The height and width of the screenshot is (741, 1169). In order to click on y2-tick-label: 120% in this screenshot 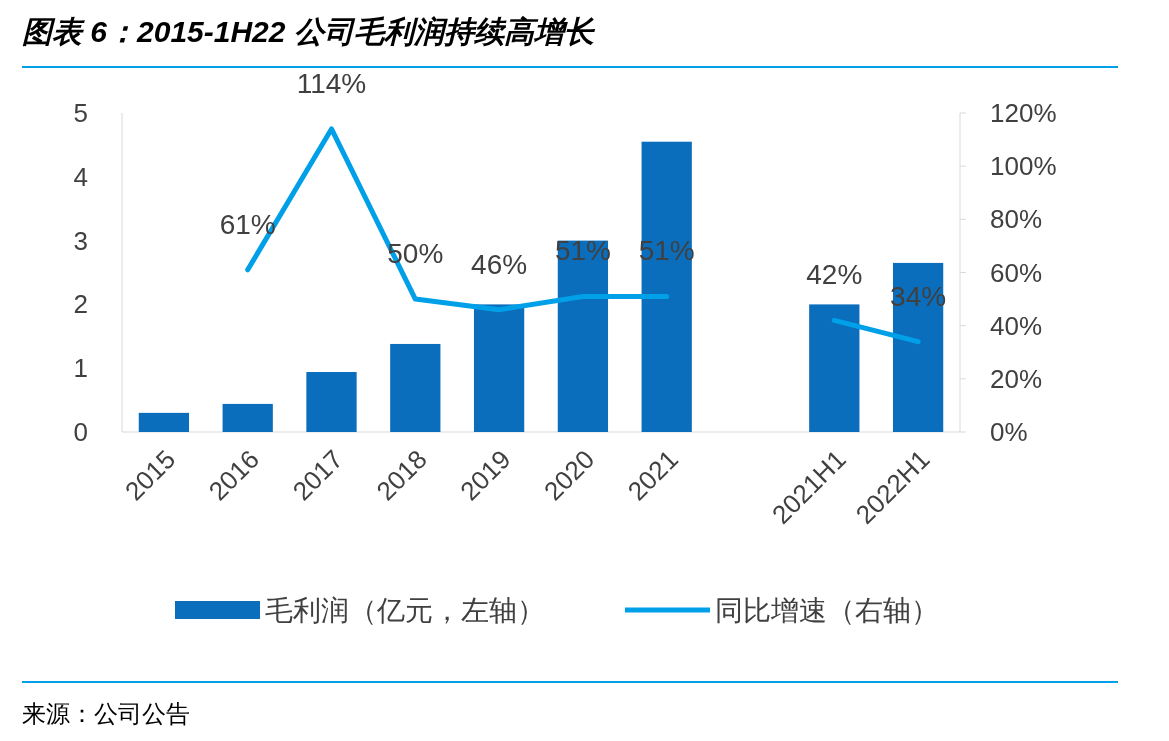, I will do `click(1023, 113)`.